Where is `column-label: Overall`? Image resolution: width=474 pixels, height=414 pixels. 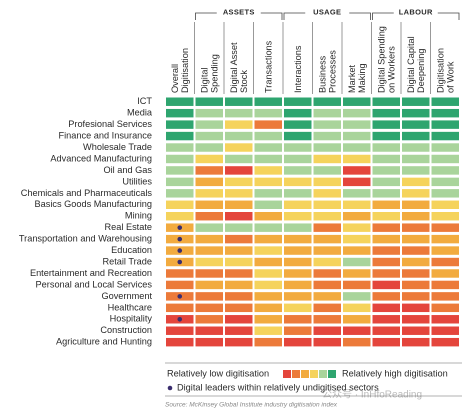 column-label: Overall is located at coordinates (175, 78).